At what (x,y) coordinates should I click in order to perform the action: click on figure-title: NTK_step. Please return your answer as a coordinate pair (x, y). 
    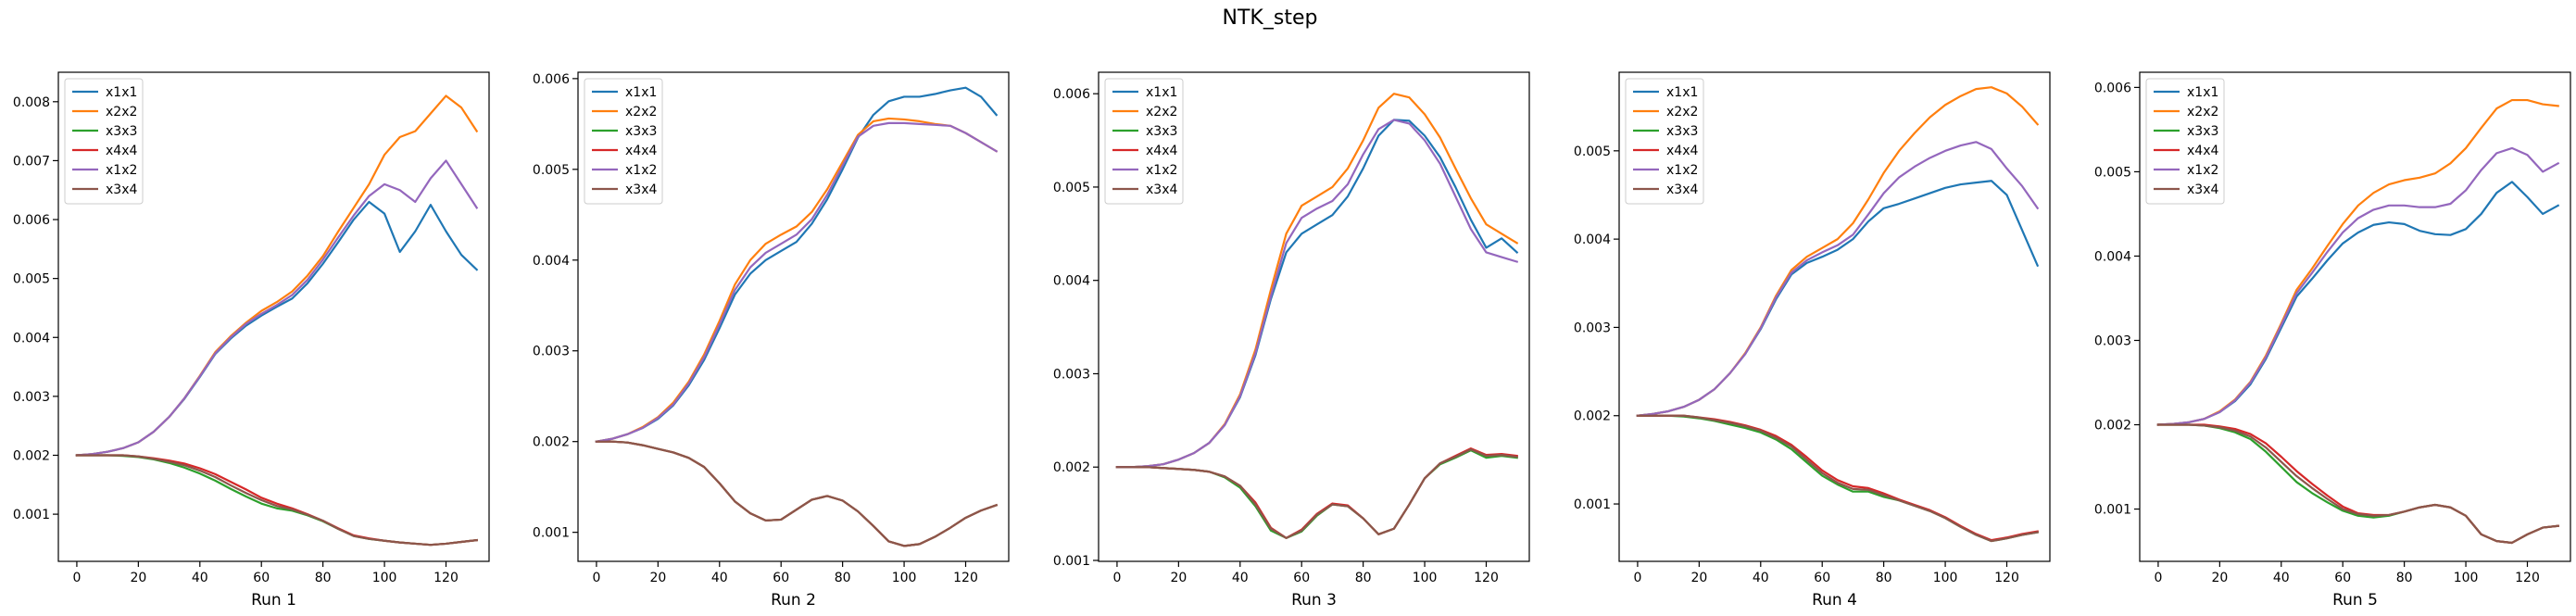
    Looking at the image, I should click on (1270, 18).